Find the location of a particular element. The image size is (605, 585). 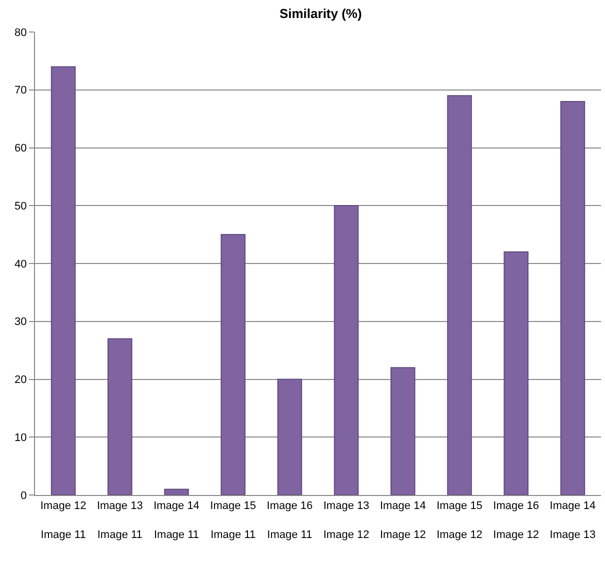

category-label: Image 14 Image 12 is located at coordinates (403, 520).